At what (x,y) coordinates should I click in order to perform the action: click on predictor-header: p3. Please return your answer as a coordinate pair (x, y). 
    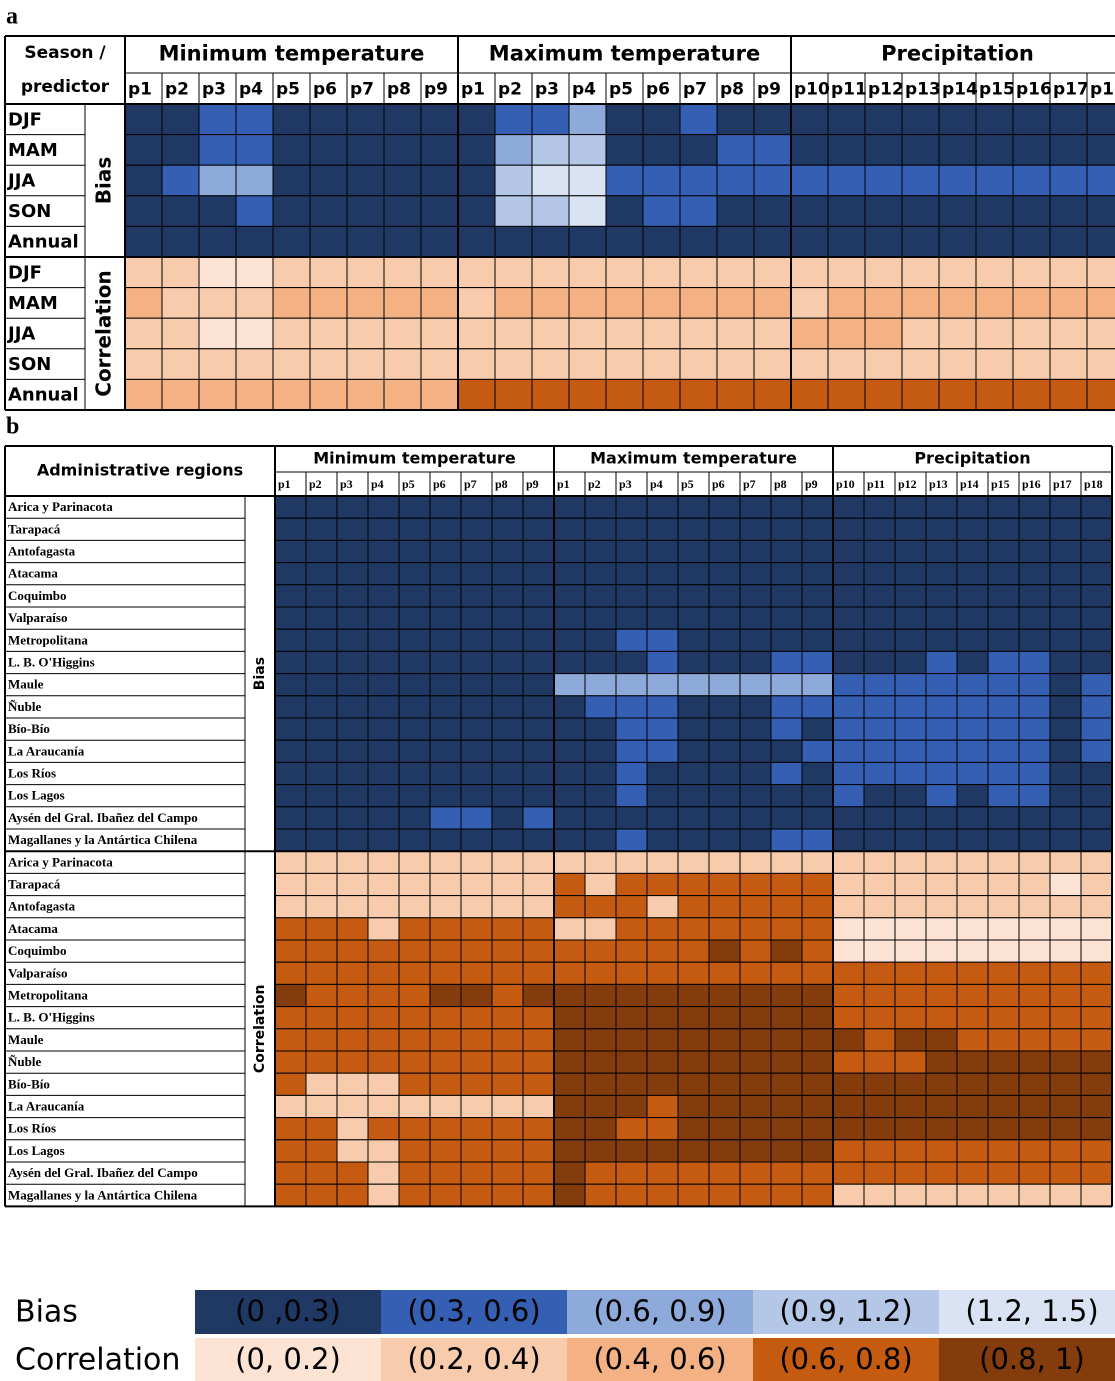
    Looking at the image, I should click on (547, 90).